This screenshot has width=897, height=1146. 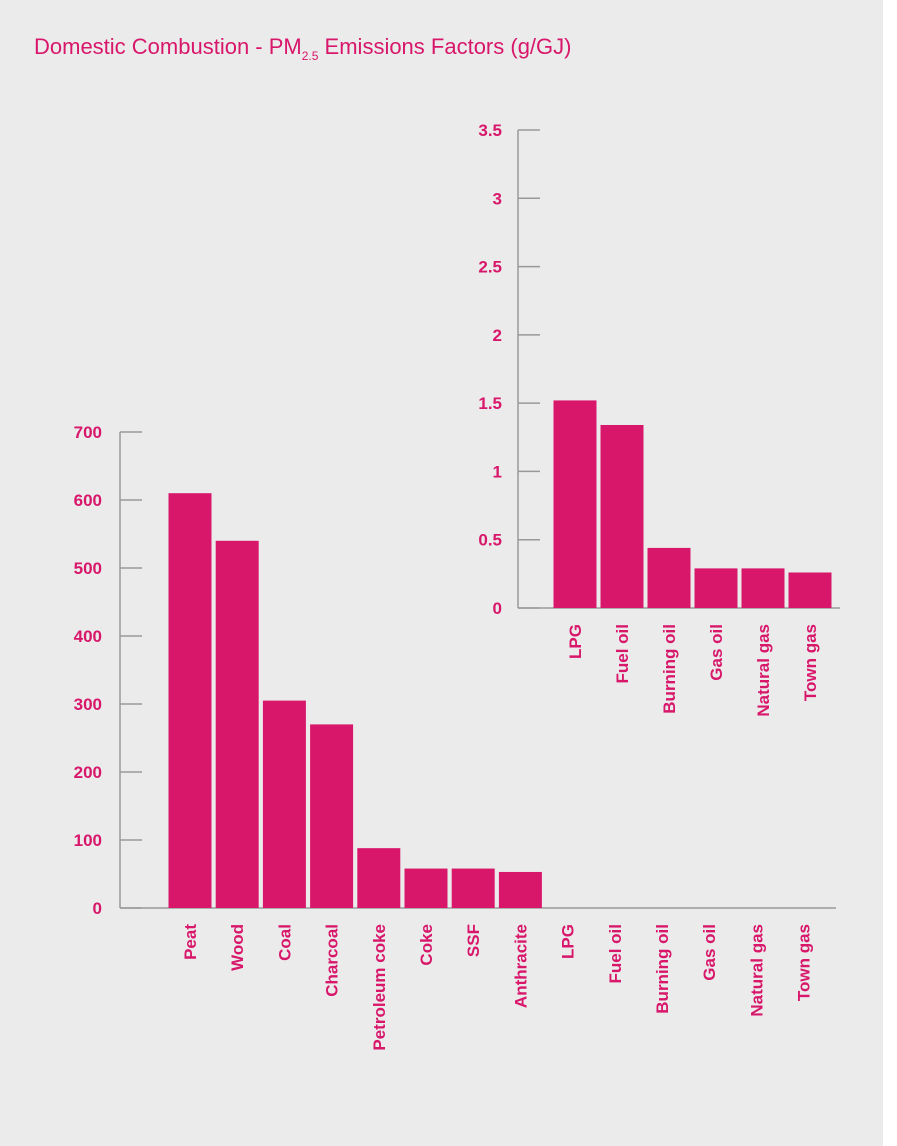 I want to click on main-y-tick-label: 500, so click(x=88, y=568).